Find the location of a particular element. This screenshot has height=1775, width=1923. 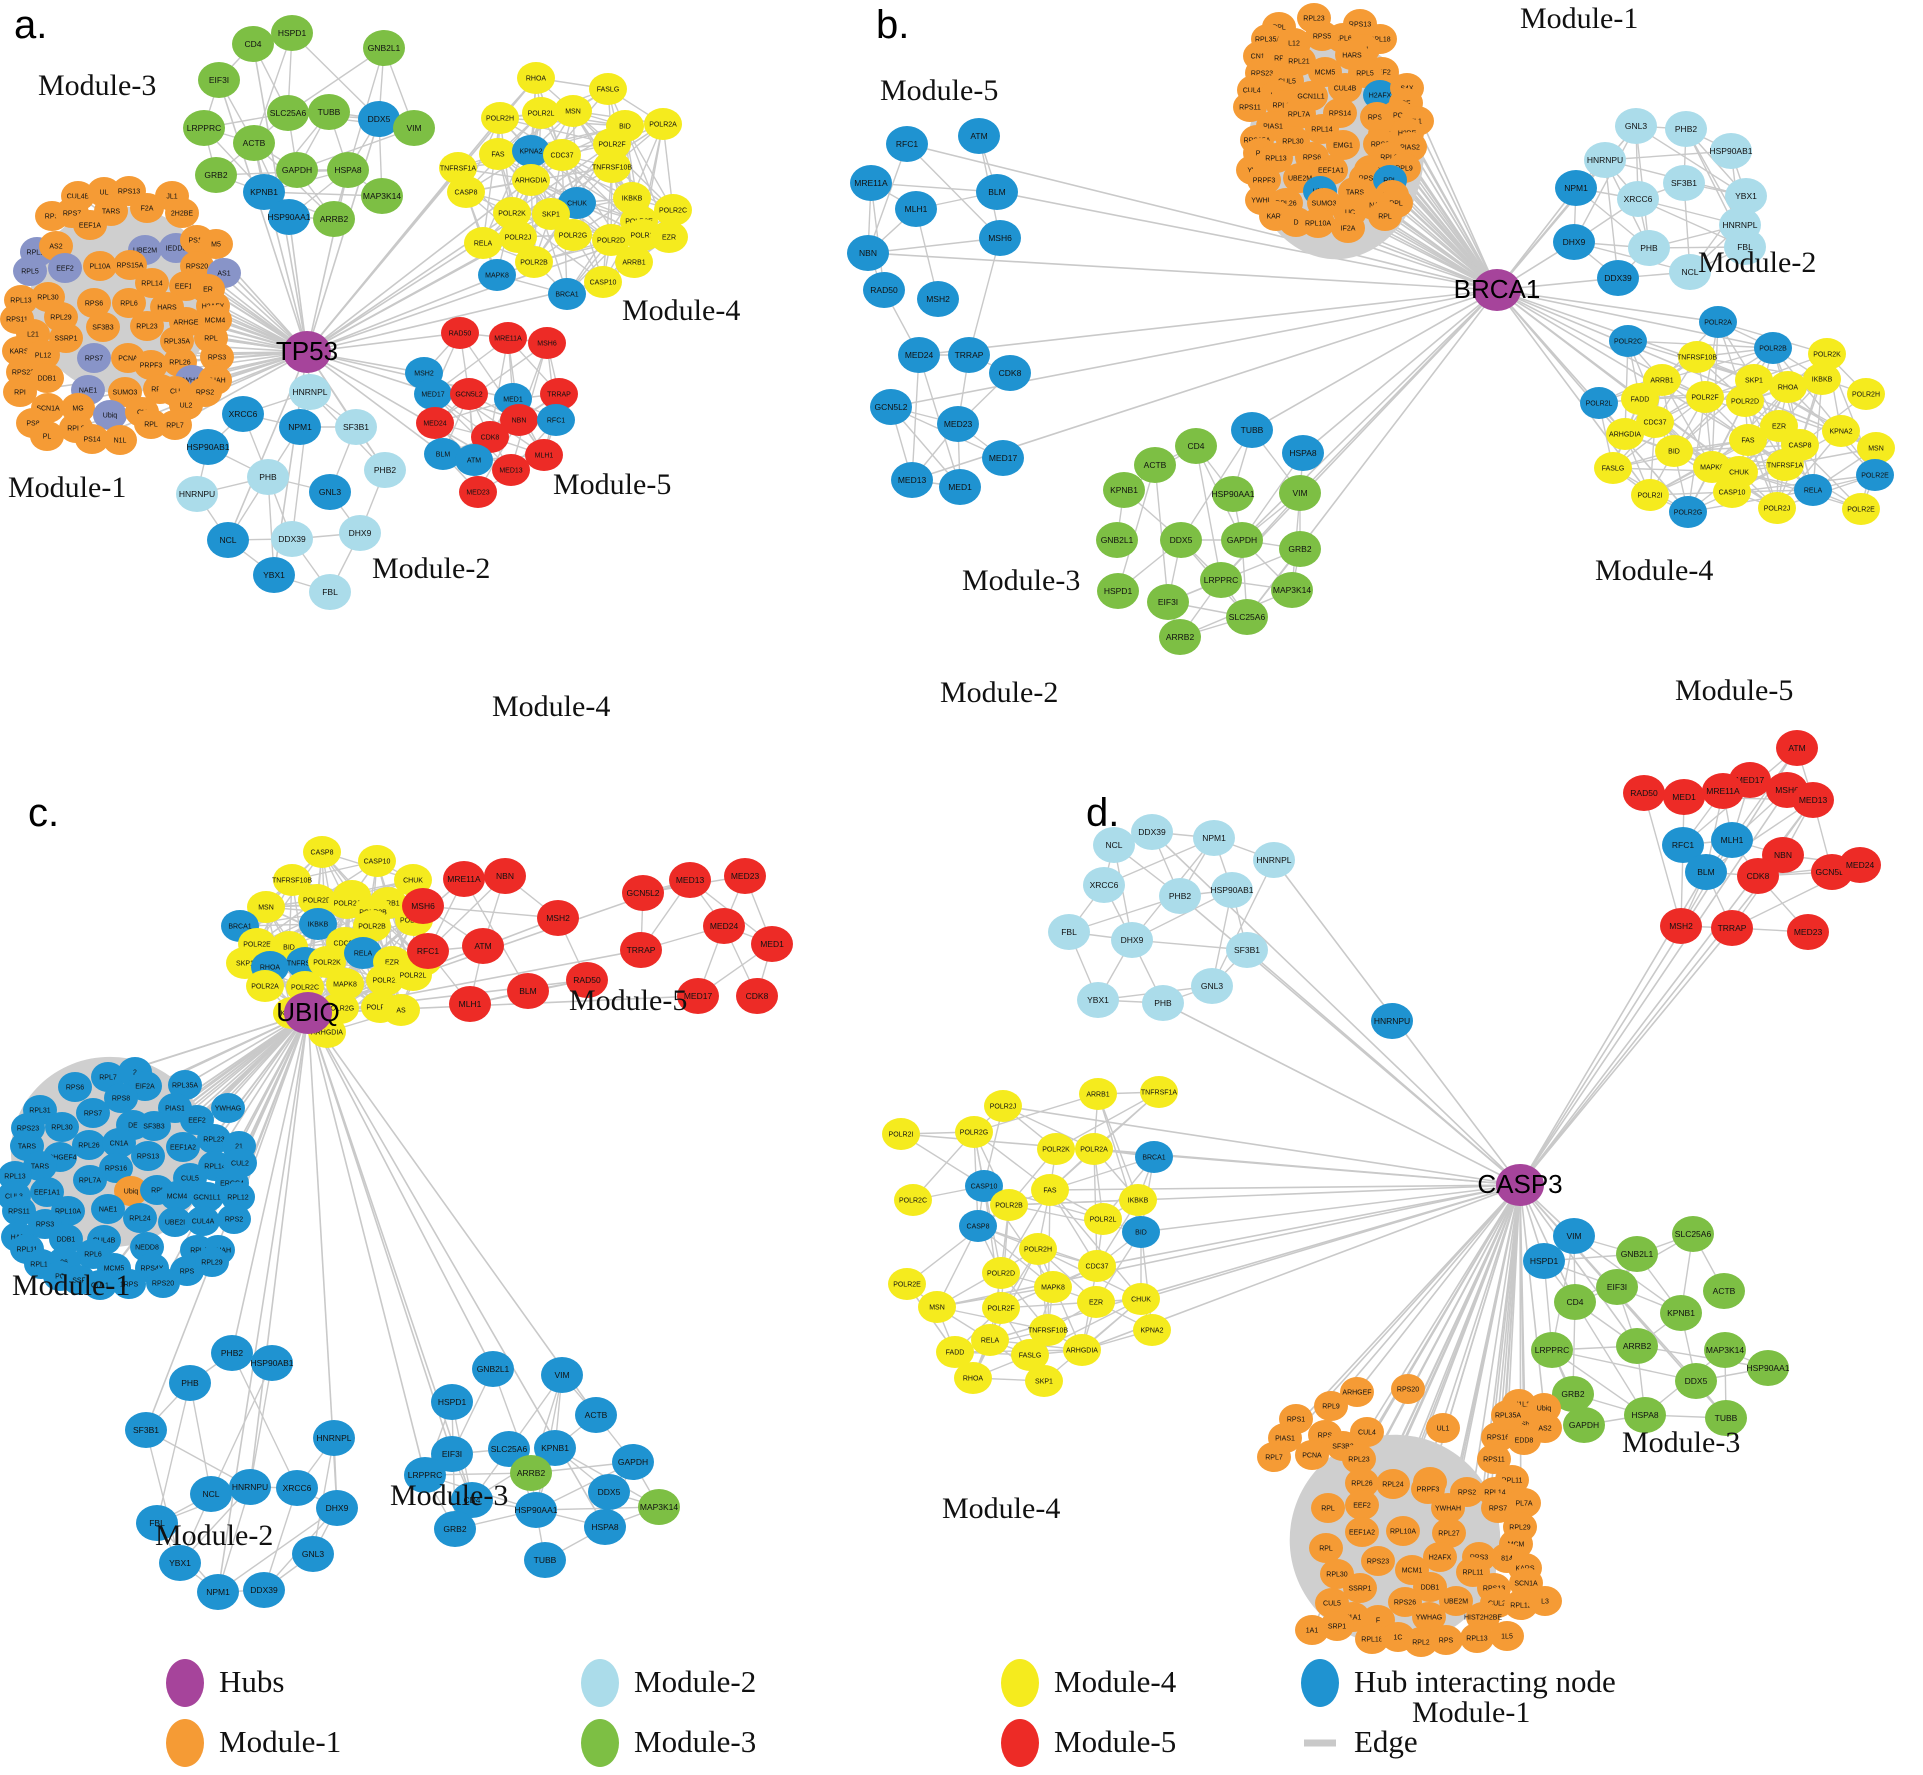

node: RPL7 is located at coordinates (175, 425).